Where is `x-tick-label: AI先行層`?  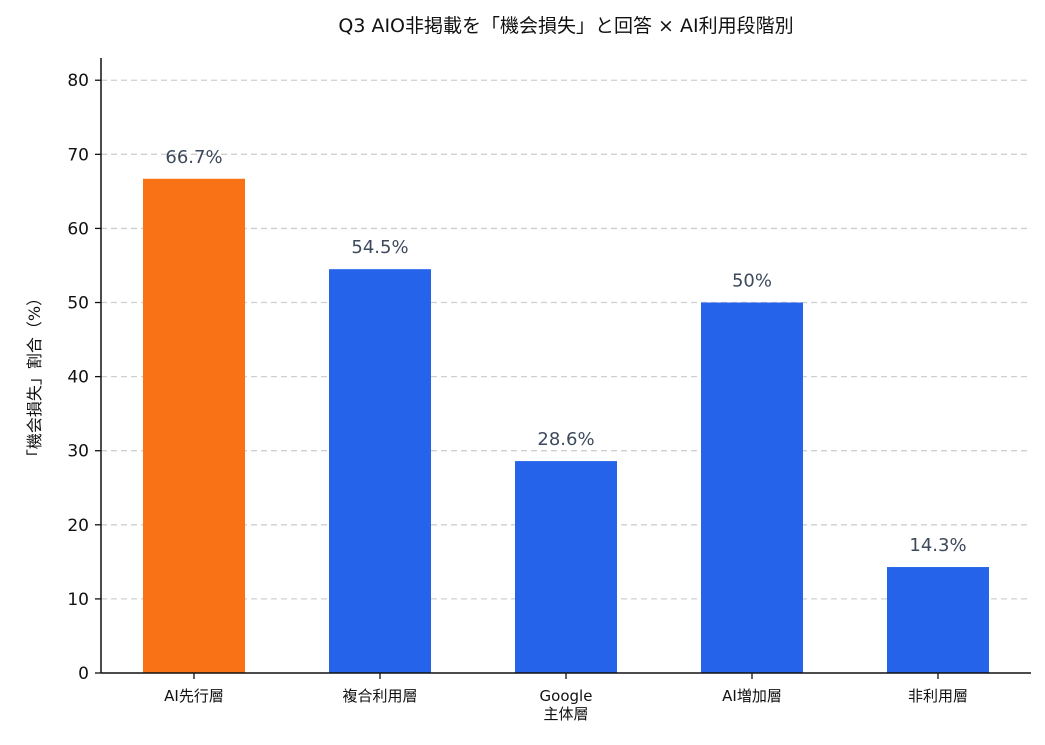 x-tick-label: AI先行層 is located at coordinates (194, 696).